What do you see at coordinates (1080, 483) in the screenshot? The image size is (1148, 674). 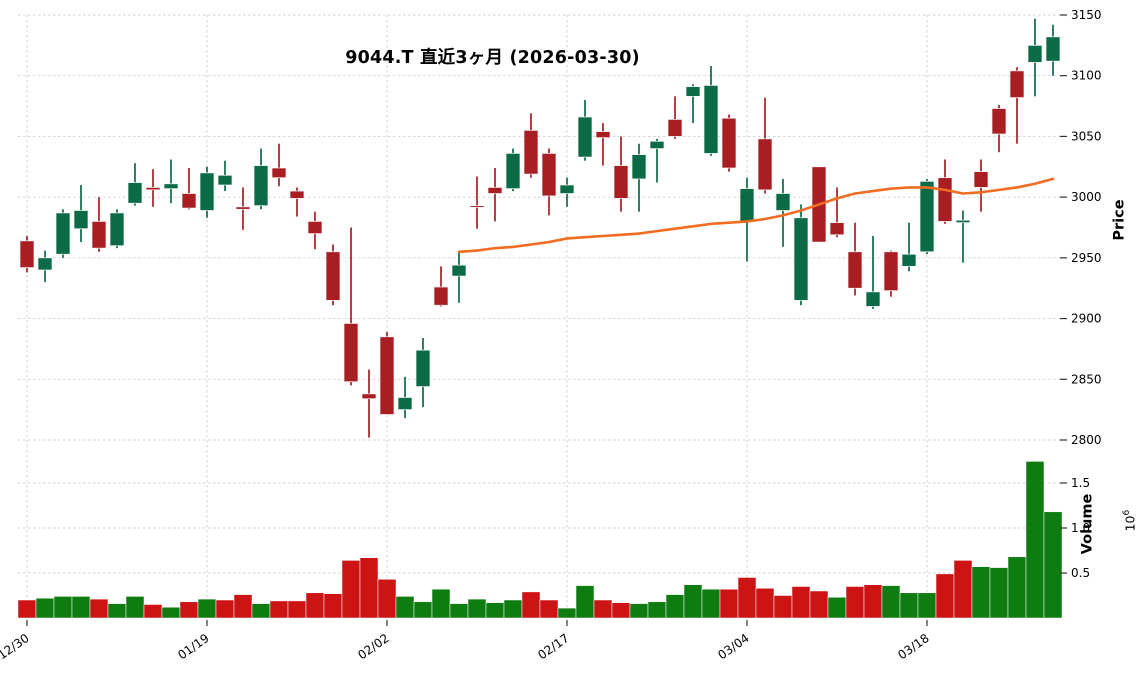 I see `volume-tick-label: 1.5` at bounding box center [1080, 483].